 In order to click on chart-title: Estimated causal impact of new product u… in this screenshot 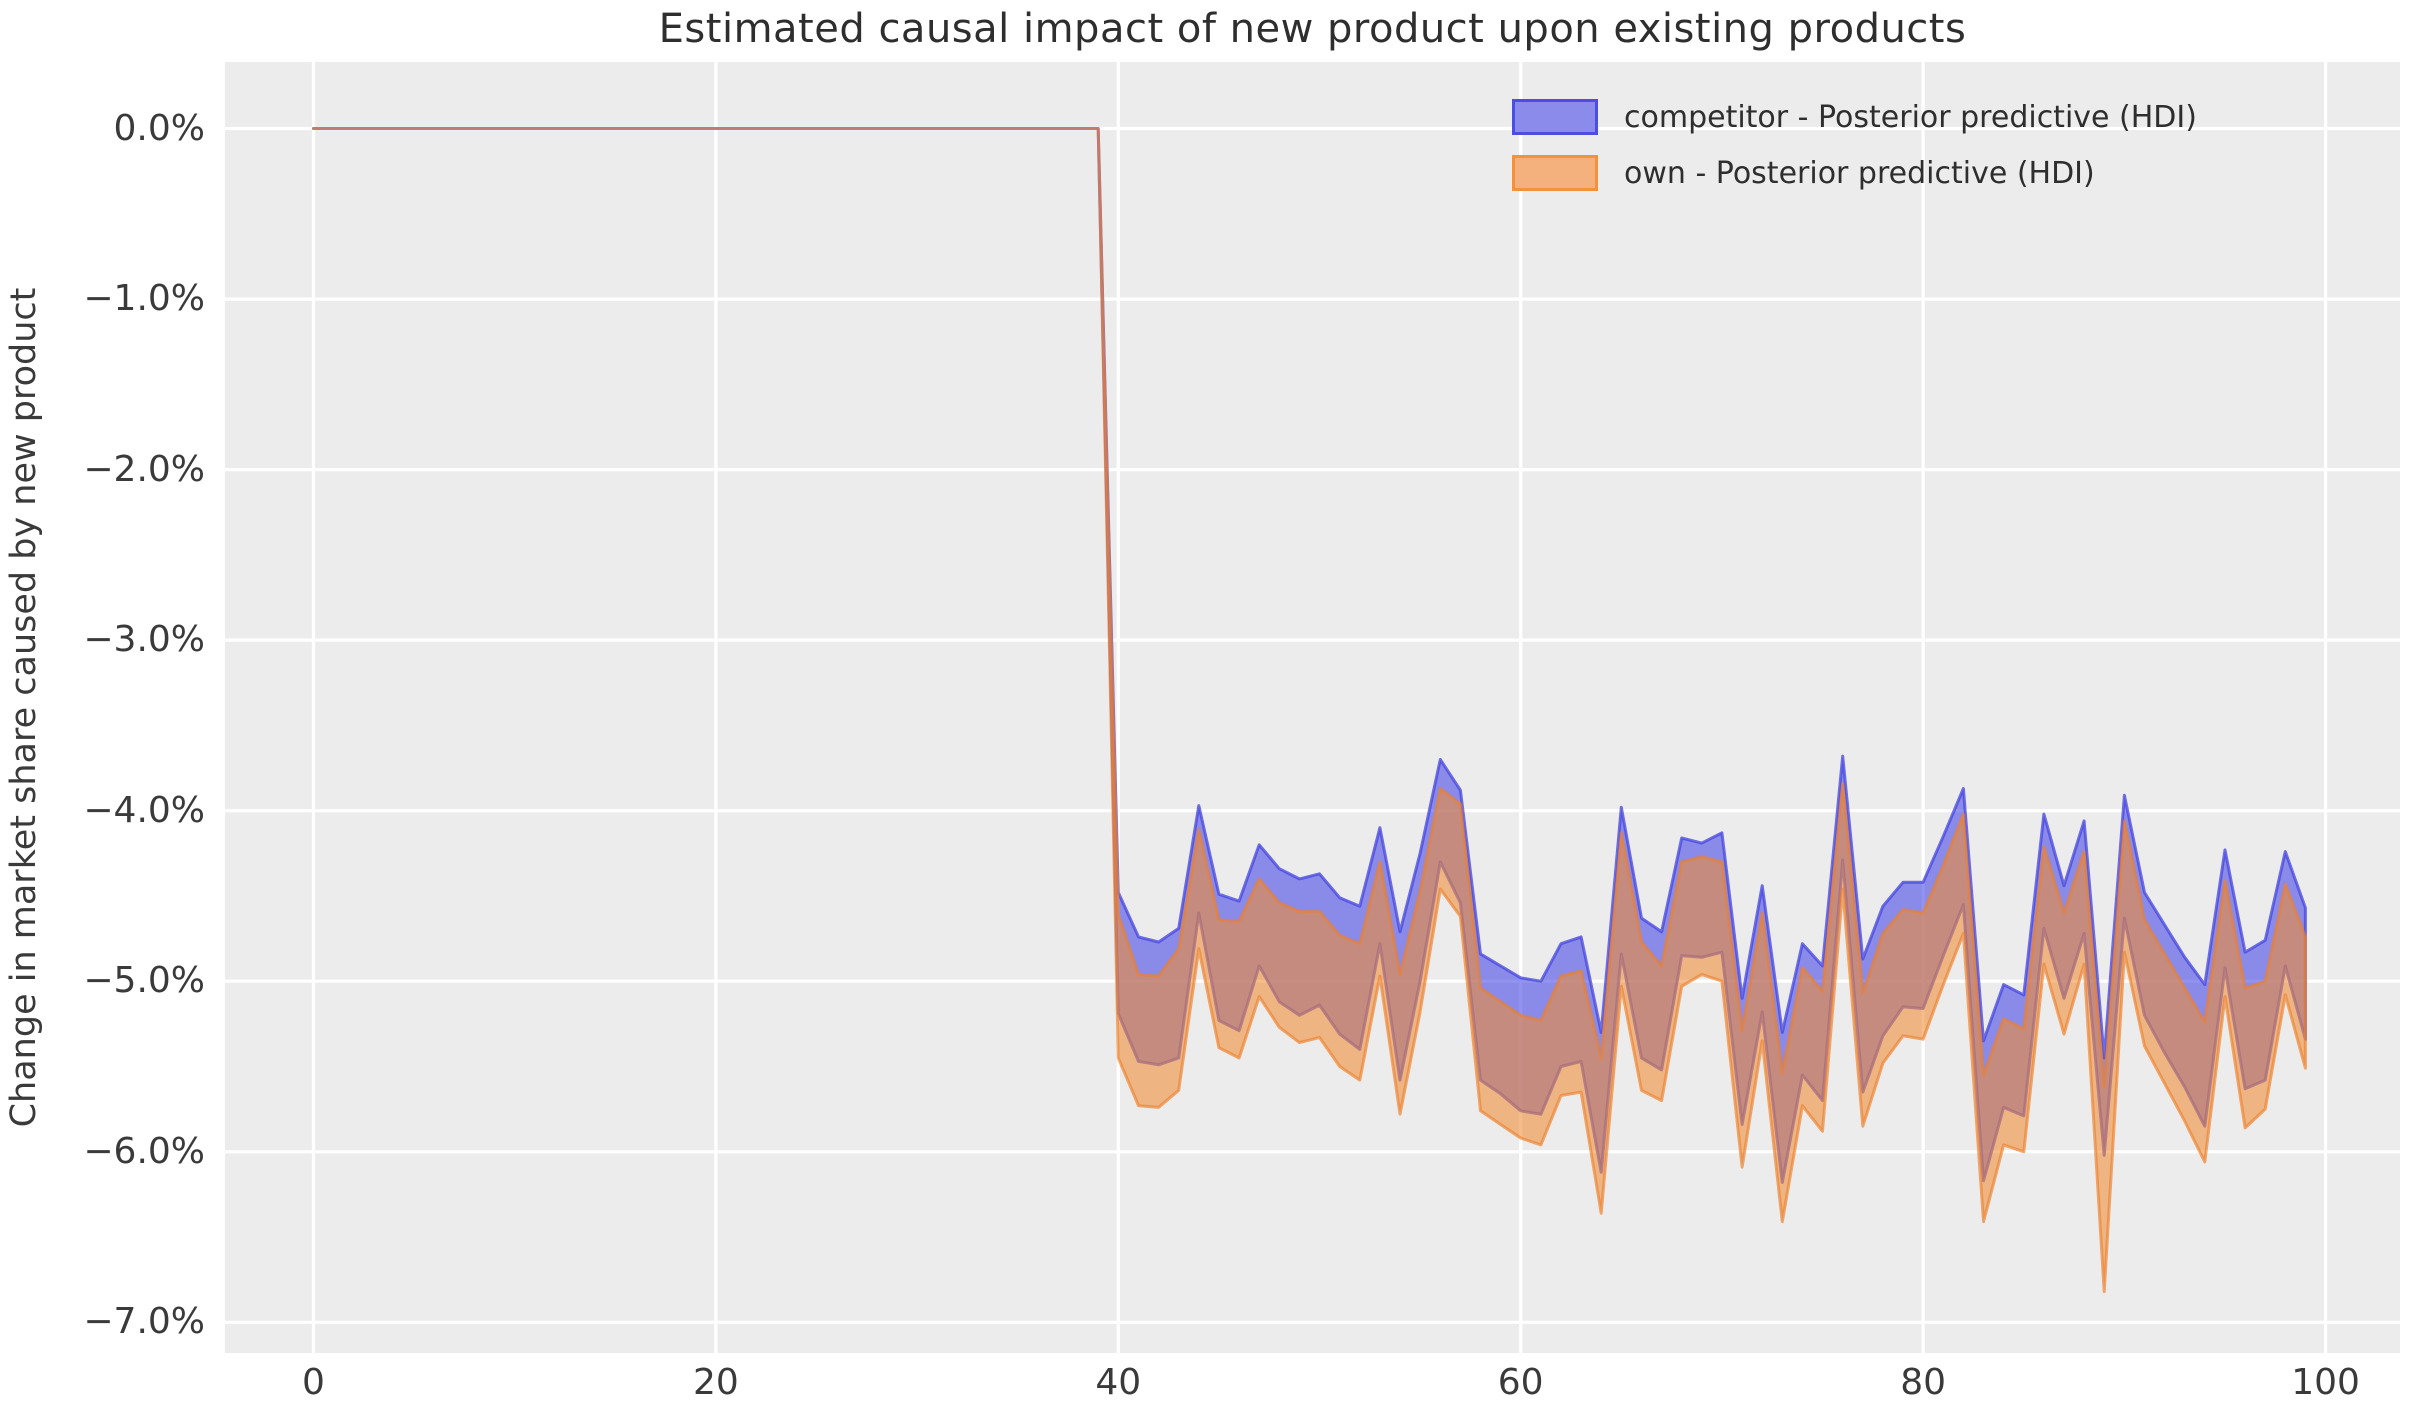, I will do `click(1312, 29)`.